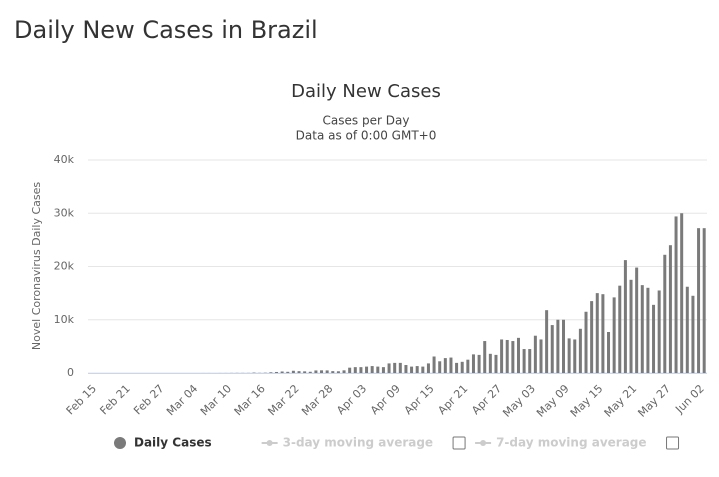  What do you see at coordinates (553, 401) in the screenshot?
I see `x-tick-label: May 09` at bounding box center [553, 401].